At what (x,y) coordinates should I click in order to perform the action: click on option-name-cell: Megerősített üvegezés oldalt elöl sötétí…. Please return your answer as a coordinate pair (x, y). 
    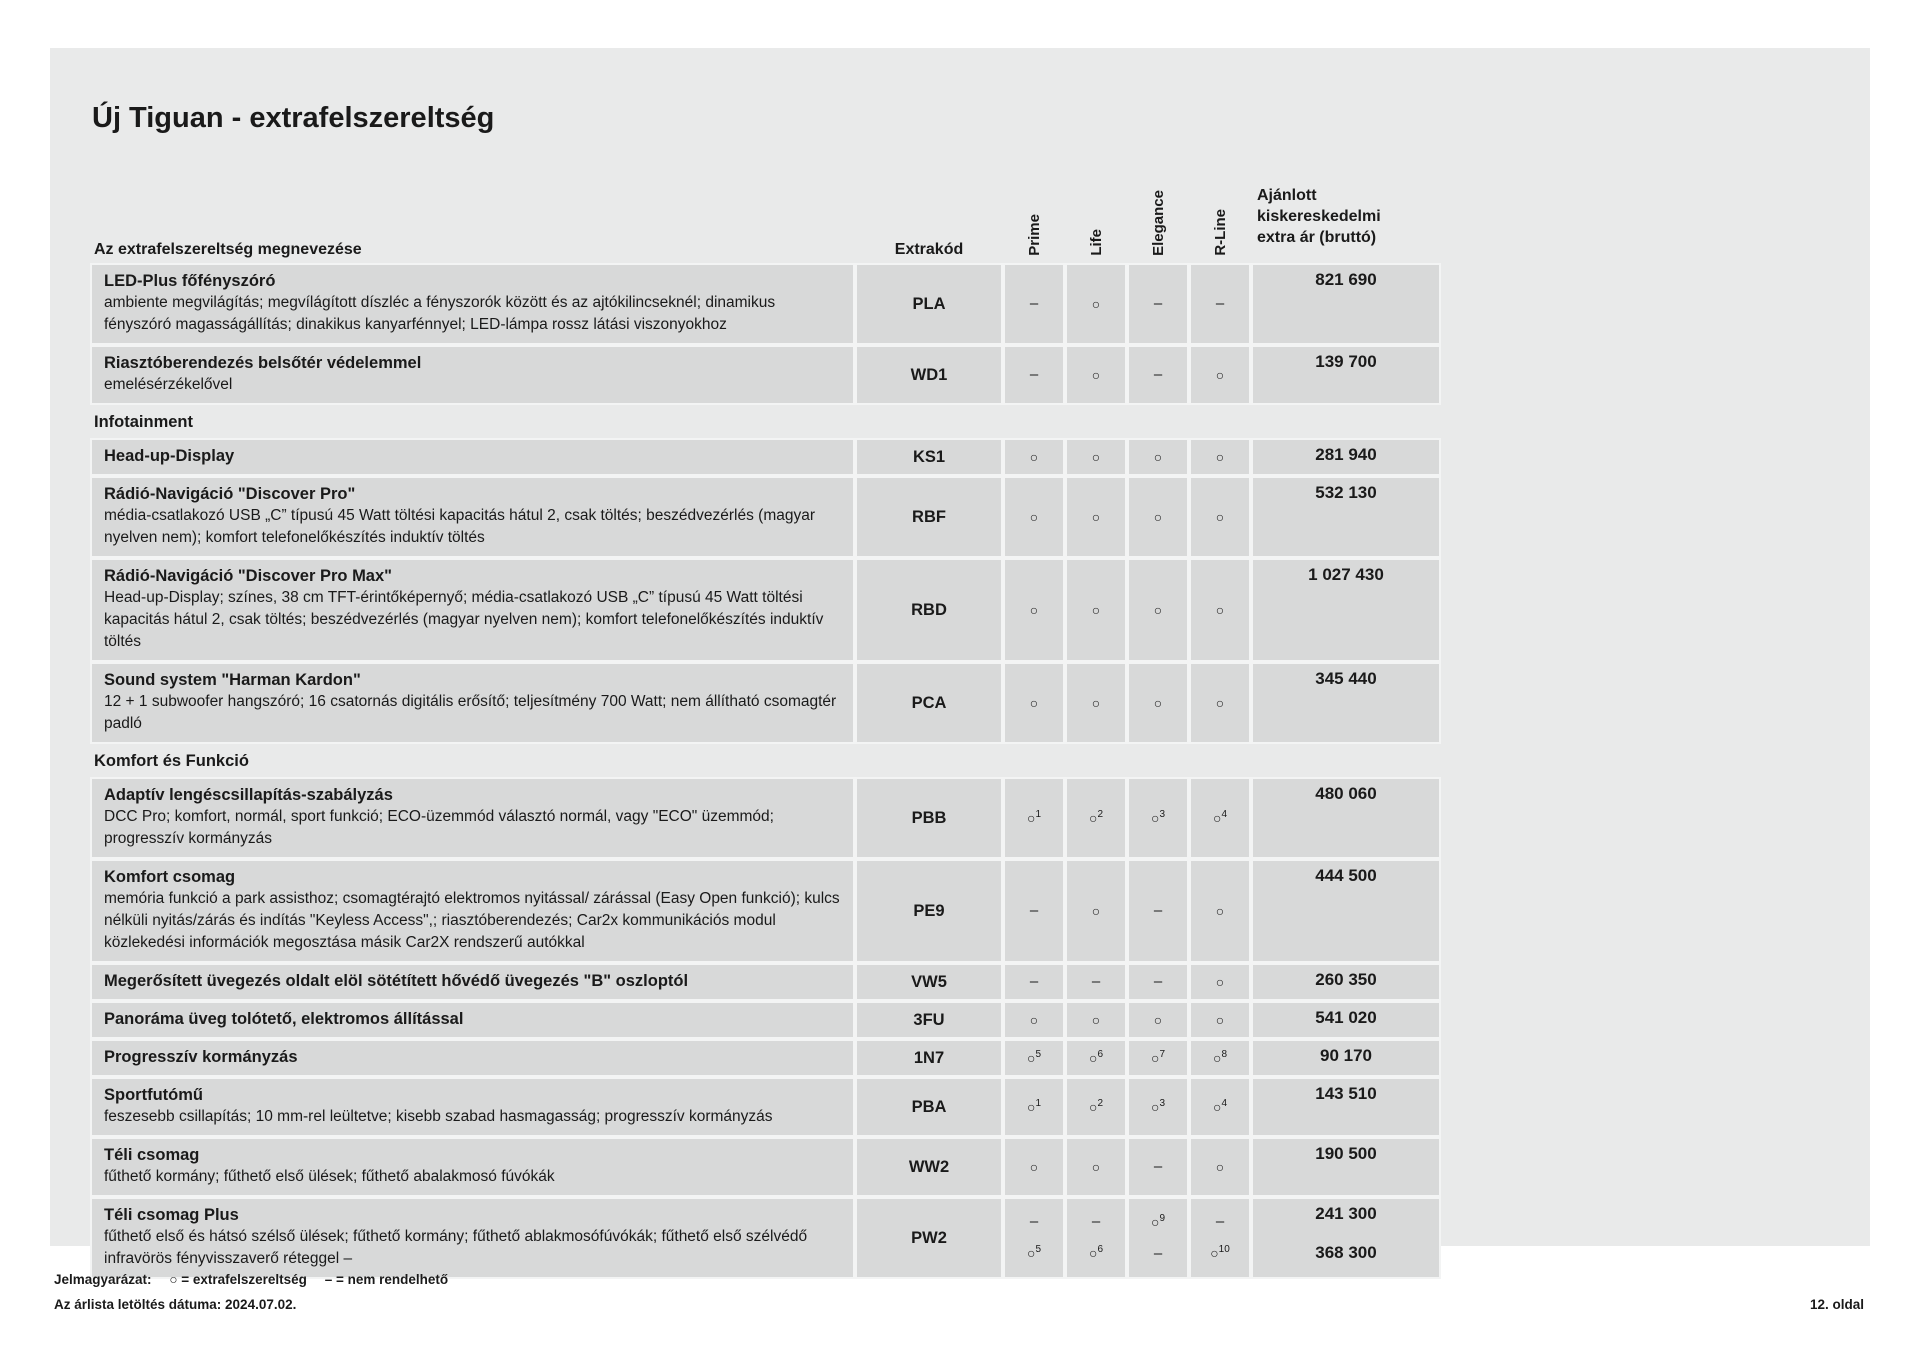
    Looking at the image, I should click on (472, 982).